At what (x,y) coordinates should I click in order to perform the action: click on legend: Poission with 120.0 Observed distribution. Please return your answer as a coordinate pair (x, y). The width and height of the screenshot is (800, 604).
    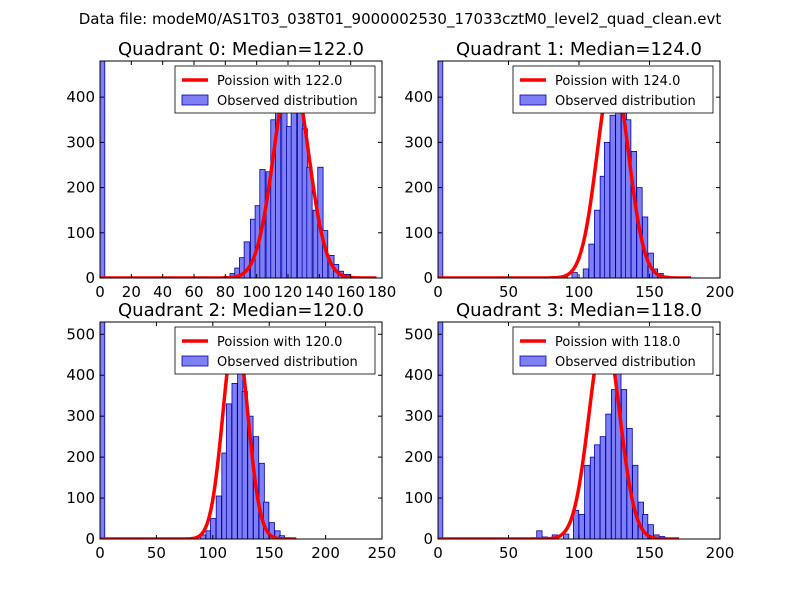
    Looking at the image, I should click on (275, 350).